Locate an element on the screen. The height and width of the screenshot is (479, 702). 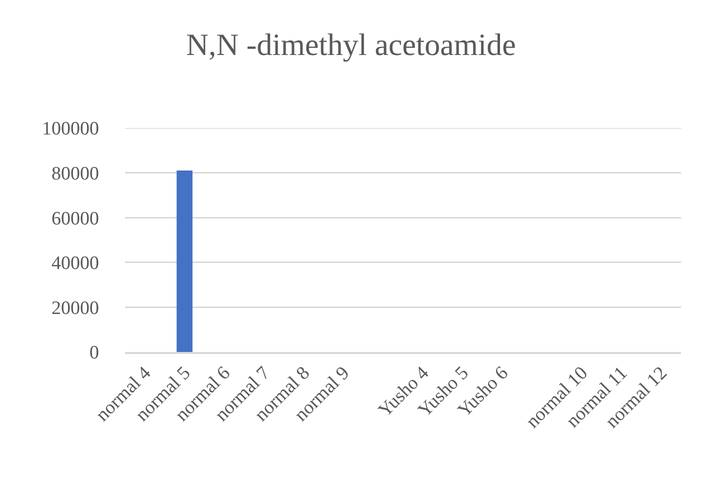
y-tick-label: 20000 is located at coordinates (75, 308).